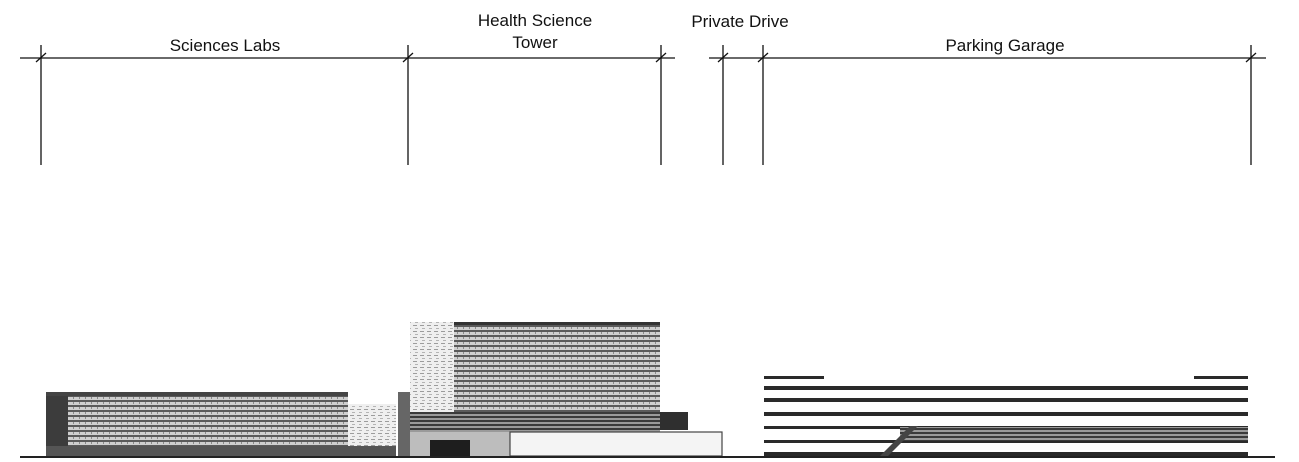  What do you see at coordinates (1006, 416) in the screenshot?
I see `parking-garage-building` at bounding box center [1006, 416].